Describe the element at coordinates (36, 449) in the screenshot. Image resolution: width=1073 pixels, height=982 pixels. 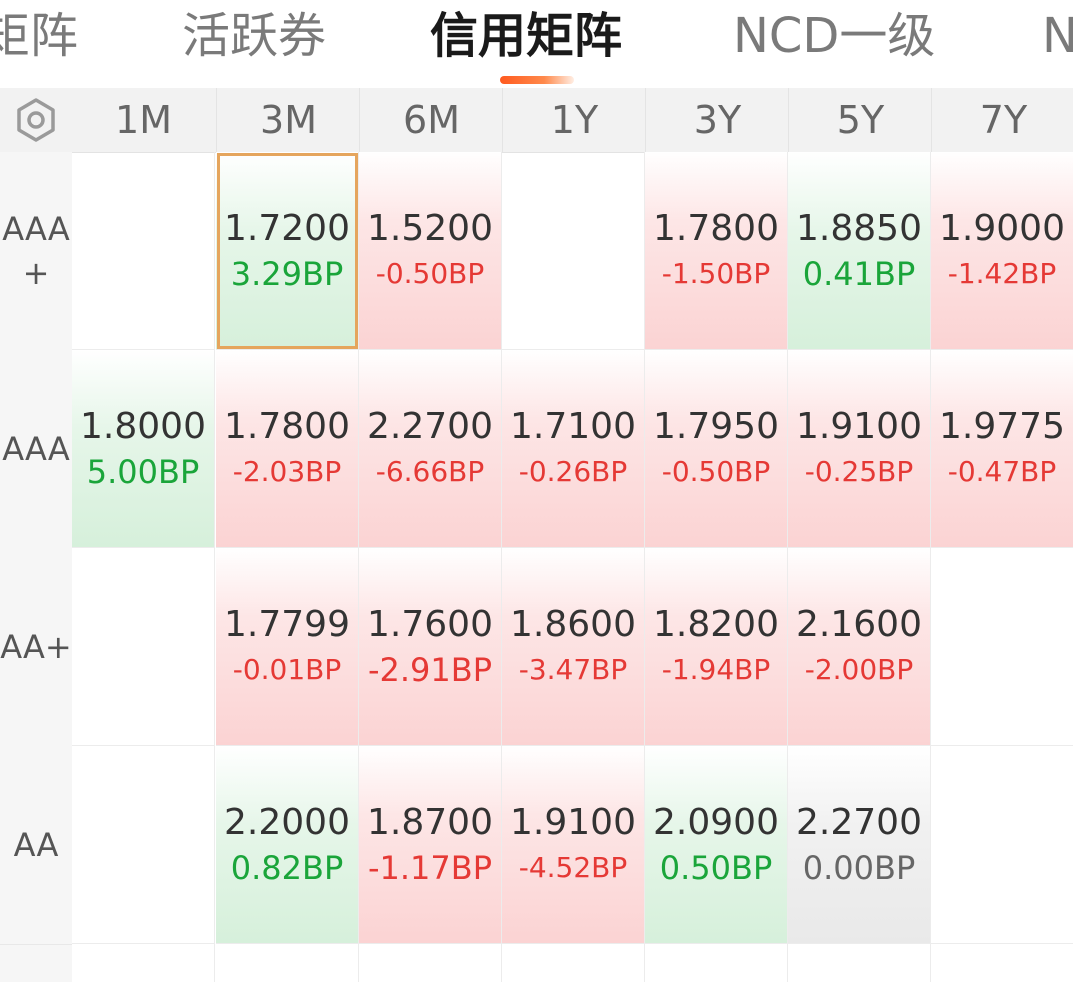
I see `row-header-aaa: AAA` at that location.